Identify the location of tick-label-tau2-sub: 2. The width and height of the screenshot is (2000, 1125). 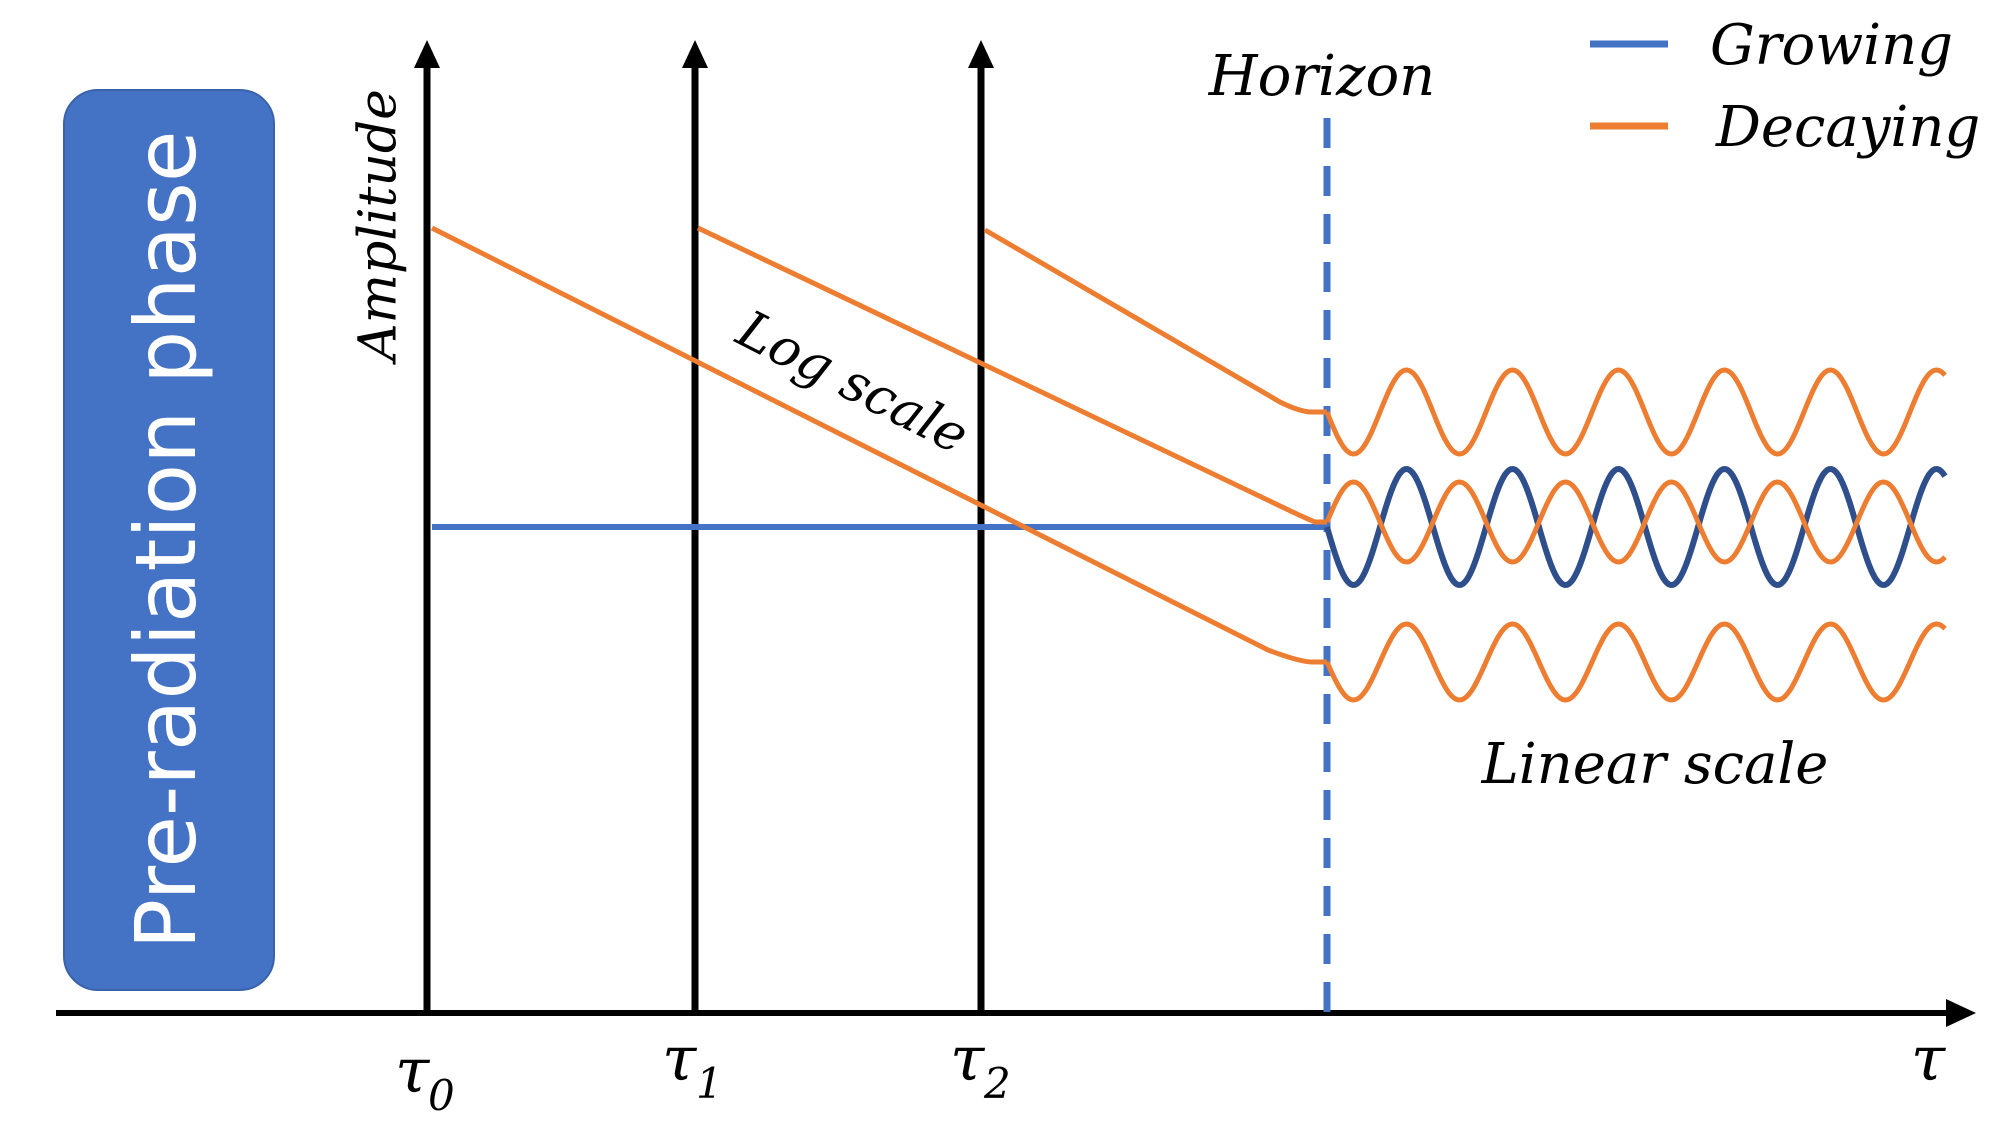
(997, 1083).